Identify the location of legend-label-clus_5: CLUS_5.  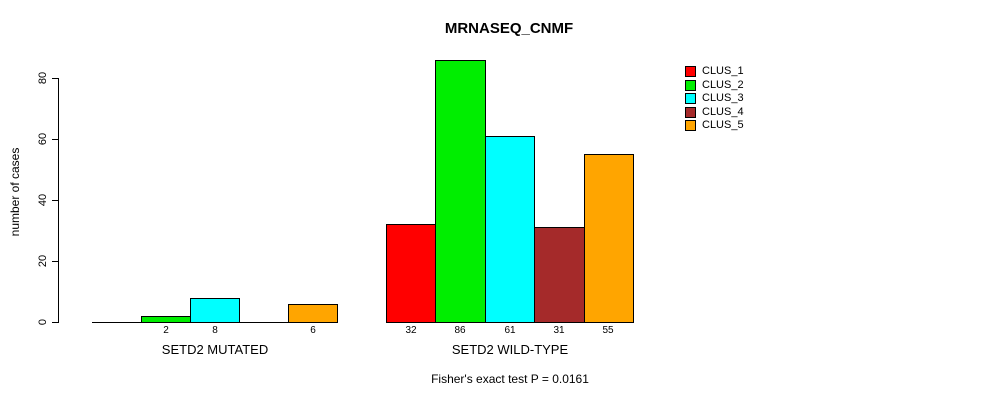
(723, 125).